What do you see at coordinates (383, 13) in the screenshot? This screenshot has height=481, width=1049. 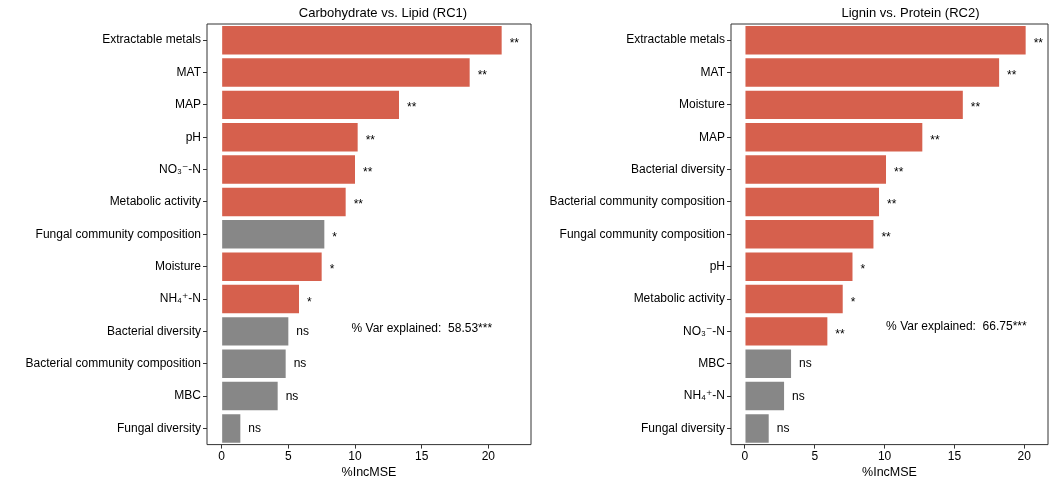 I see `chart-title: Carbohydrate vs. Lipid (RC1)` at bounding box center [383, 13].